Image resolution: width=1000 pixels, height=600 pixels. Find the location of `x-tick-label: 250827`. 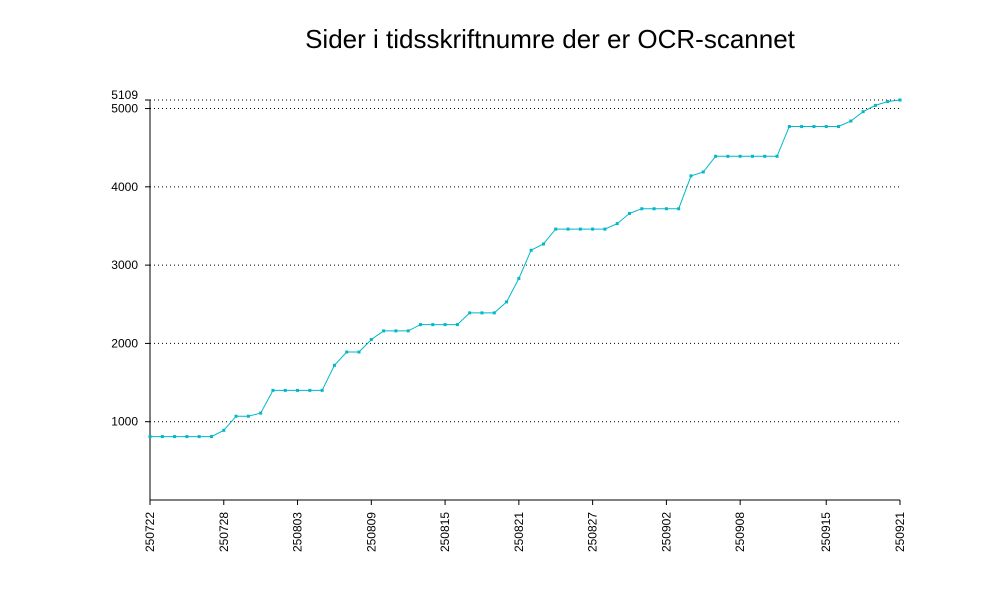

x-tick-label: 250827 is located at coordinates (593, 532).